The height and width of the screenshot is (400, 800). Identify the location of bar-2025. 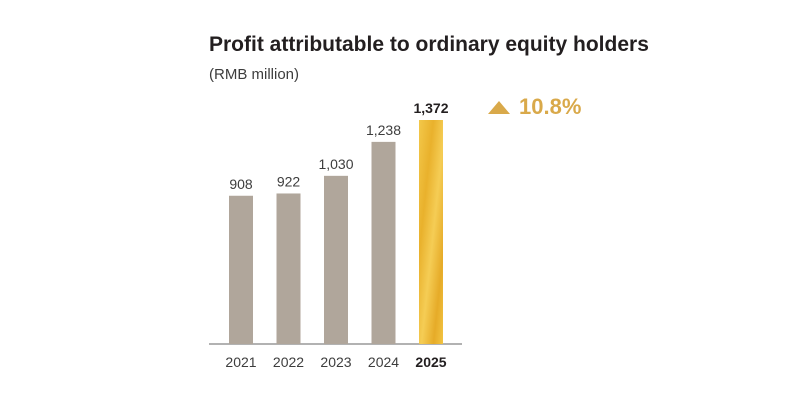
(431, 232).